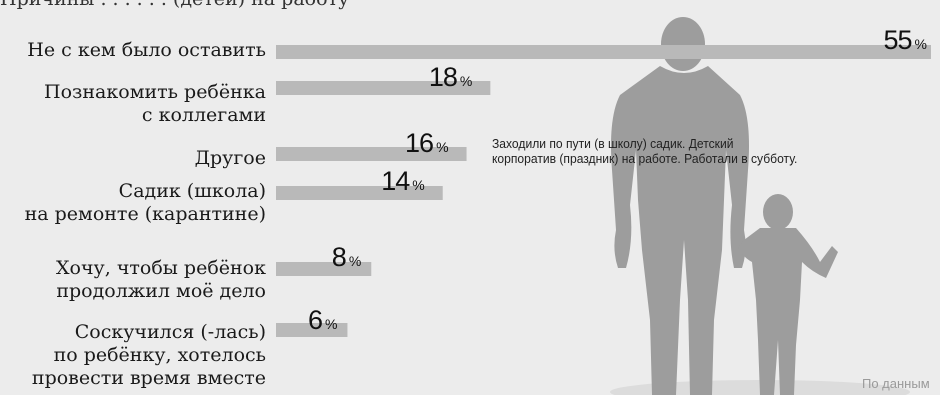 Image resolution: width=940 pixels, height=395 pixels. I want to click on value-label-2: 16%, so click(427, 143).